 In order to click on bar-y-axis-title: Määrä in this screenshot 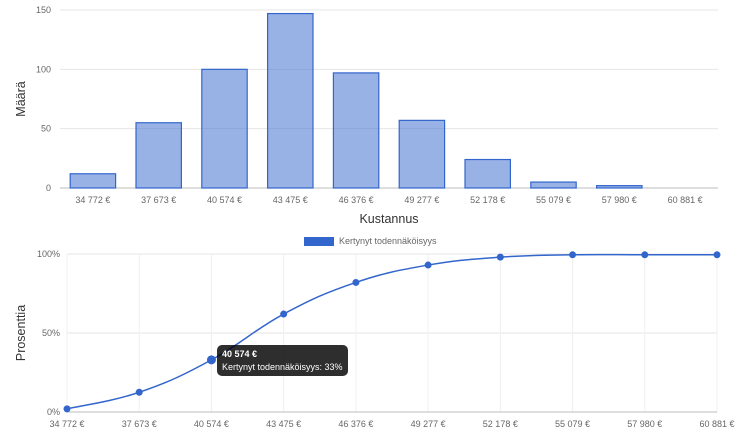, I will do `click(21, 98)`.